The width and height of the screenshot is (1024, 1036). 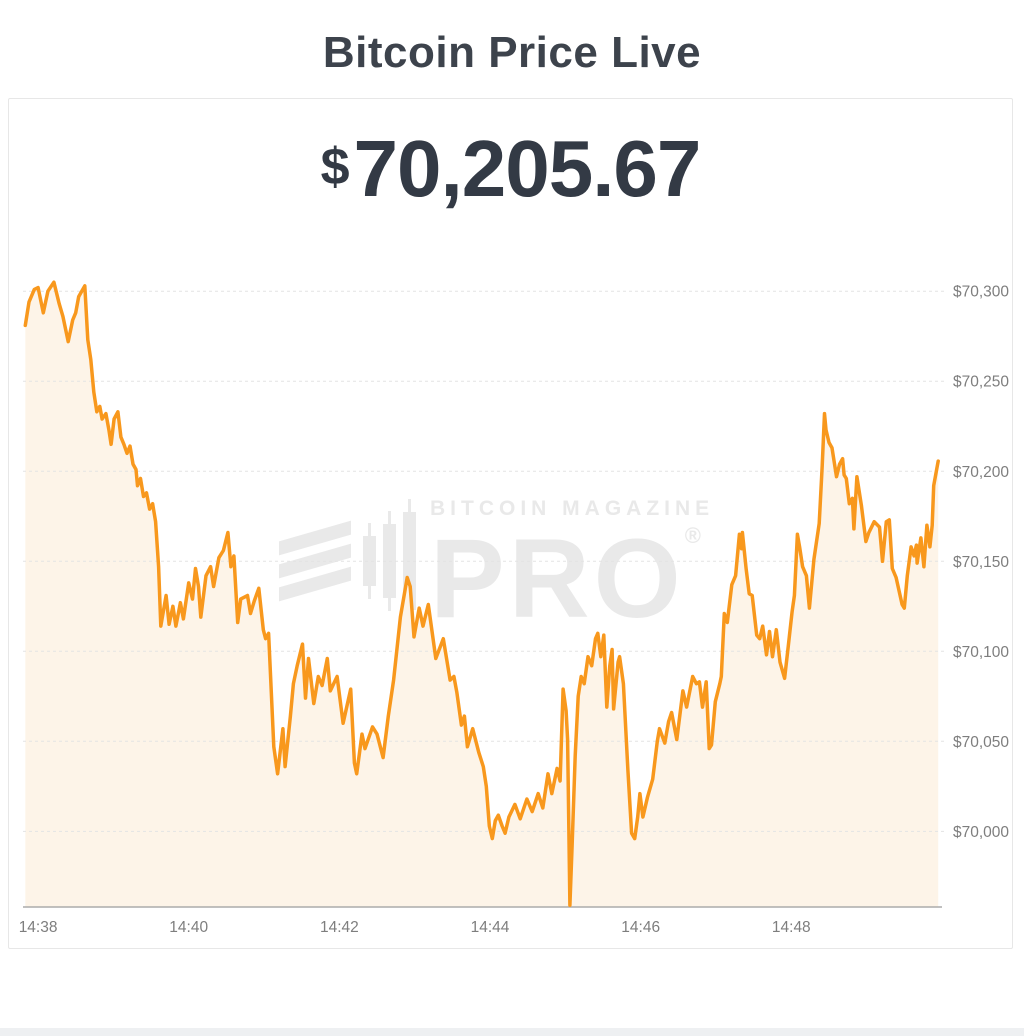 I want to click on registered-mark: ®, so click(x=692, y=535).